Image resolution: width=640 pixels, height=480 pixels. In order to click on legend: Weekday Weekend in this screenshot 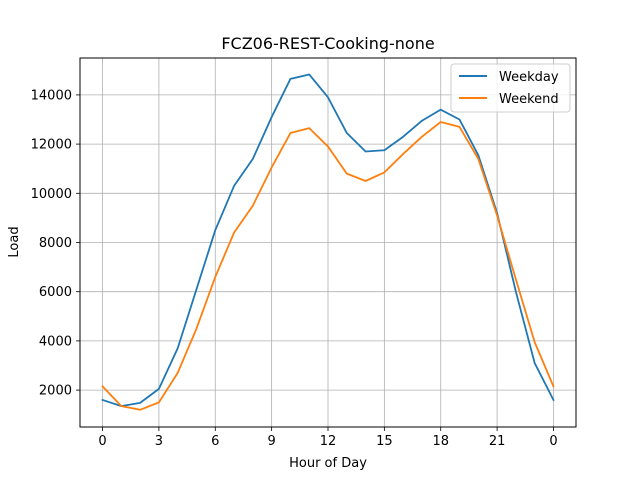, I will do `click(510, 88)`.